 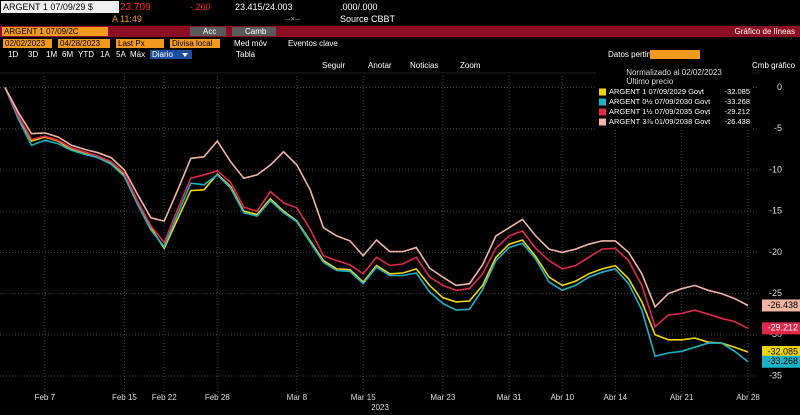 What do you see at coordinates (200, 7) in the screenshot?
I see `change: -.260` at bounding box center [200, 7].